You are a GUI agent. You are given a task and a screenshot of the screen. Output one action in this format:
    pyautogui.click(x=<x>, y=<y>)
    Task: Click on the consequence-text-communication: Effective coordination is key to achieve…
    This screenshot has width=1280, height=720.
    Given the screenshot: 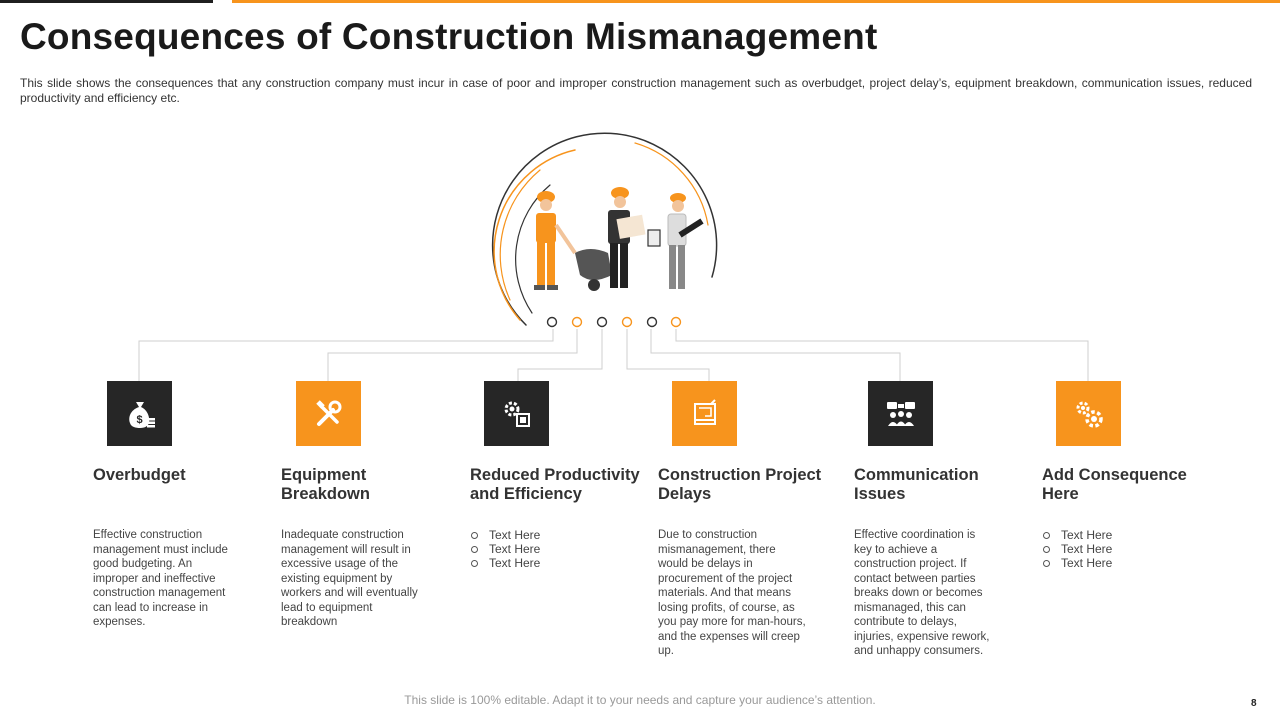 What is the action you would take?
    pyautogui.click(x=922, y=593)
    